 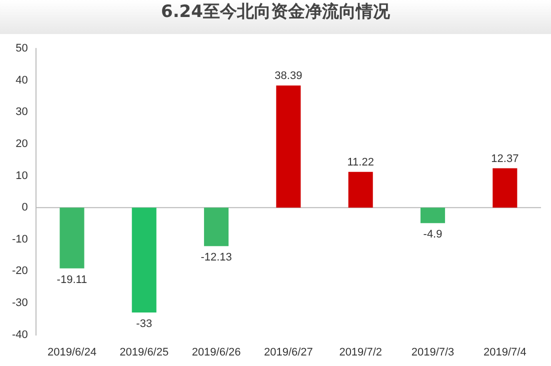 What do you see at coordinates (20, 239) in the screenshot?
I see `y-tick-label: -10` at bounding box center [20, 239].